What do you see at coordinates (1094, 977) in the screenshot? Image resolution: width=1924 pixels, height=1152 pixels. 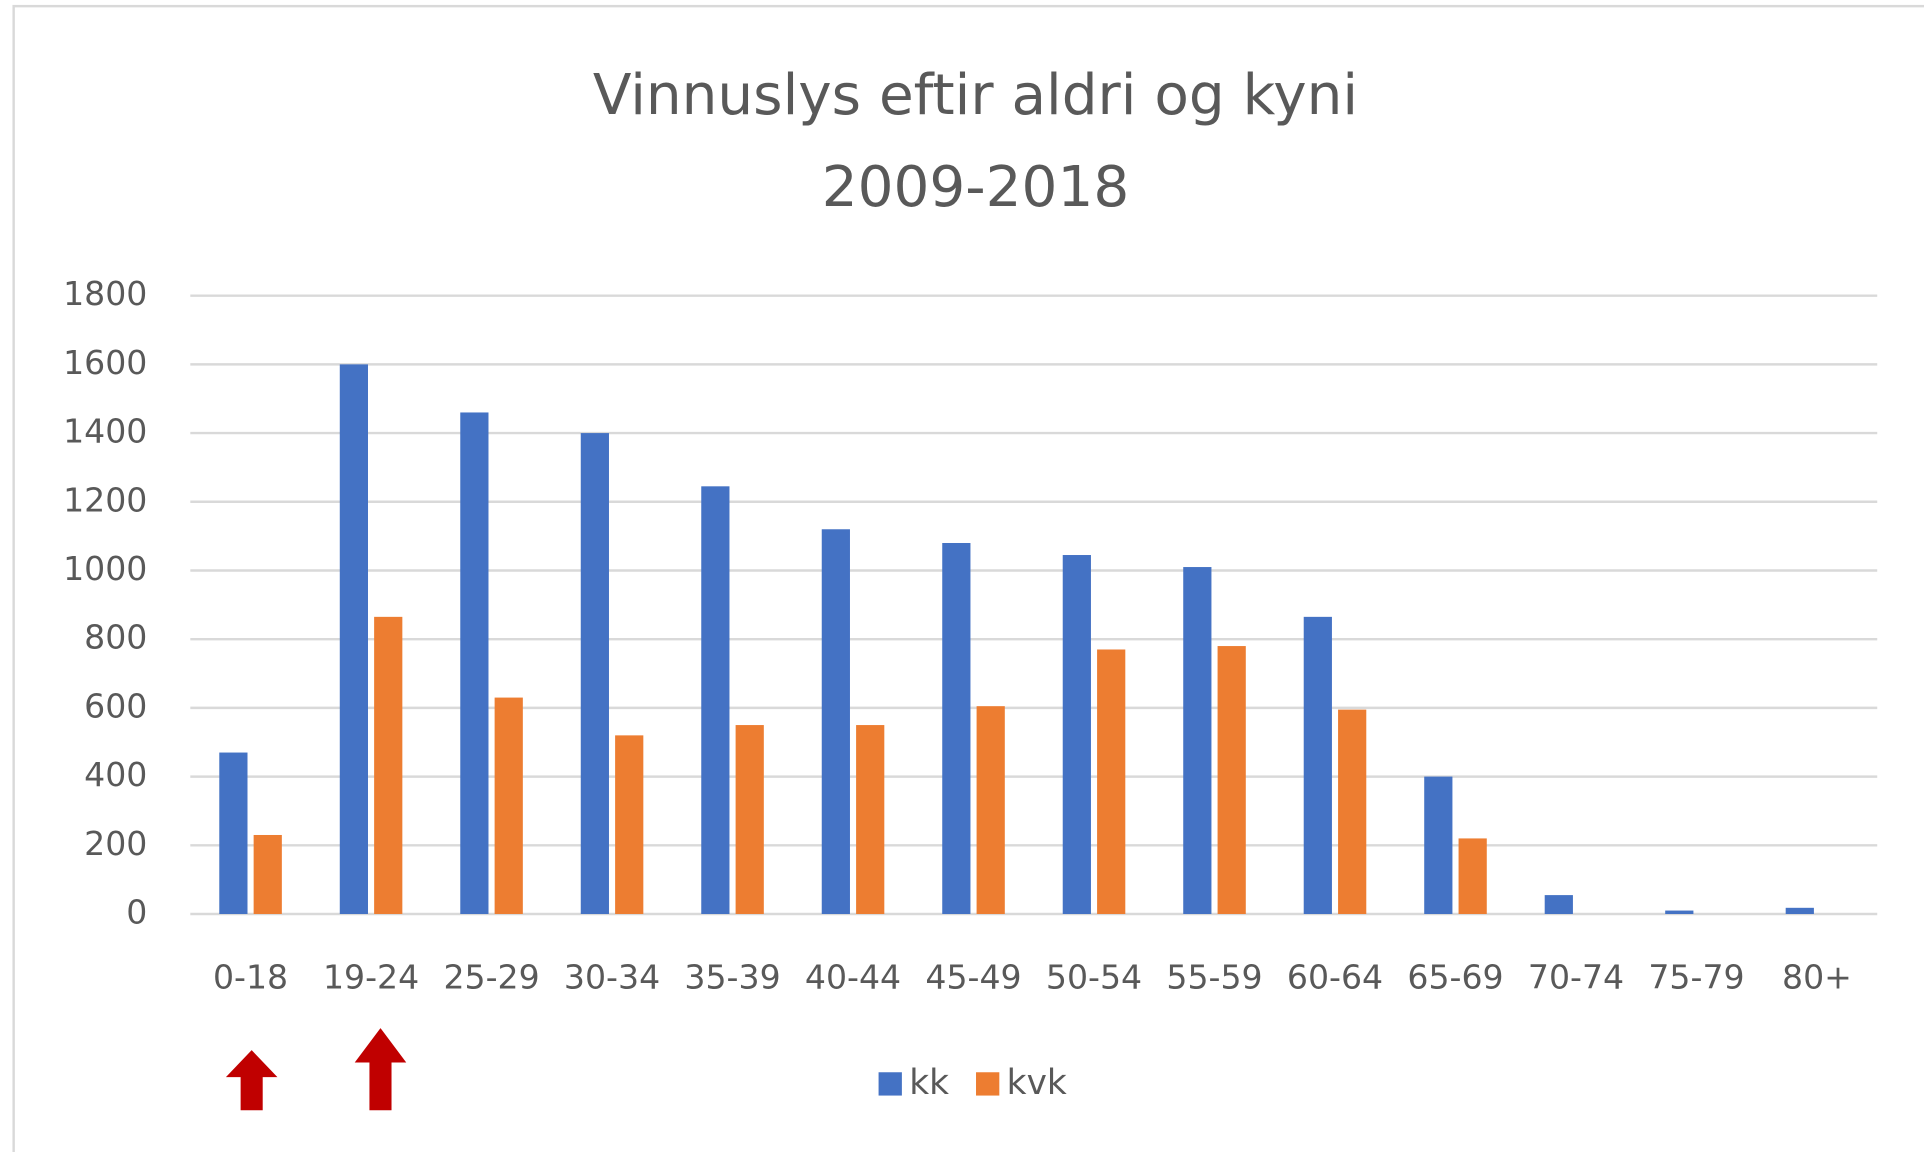 I see `x-tick-label: 50-54` at bounding box center [1094, 977].